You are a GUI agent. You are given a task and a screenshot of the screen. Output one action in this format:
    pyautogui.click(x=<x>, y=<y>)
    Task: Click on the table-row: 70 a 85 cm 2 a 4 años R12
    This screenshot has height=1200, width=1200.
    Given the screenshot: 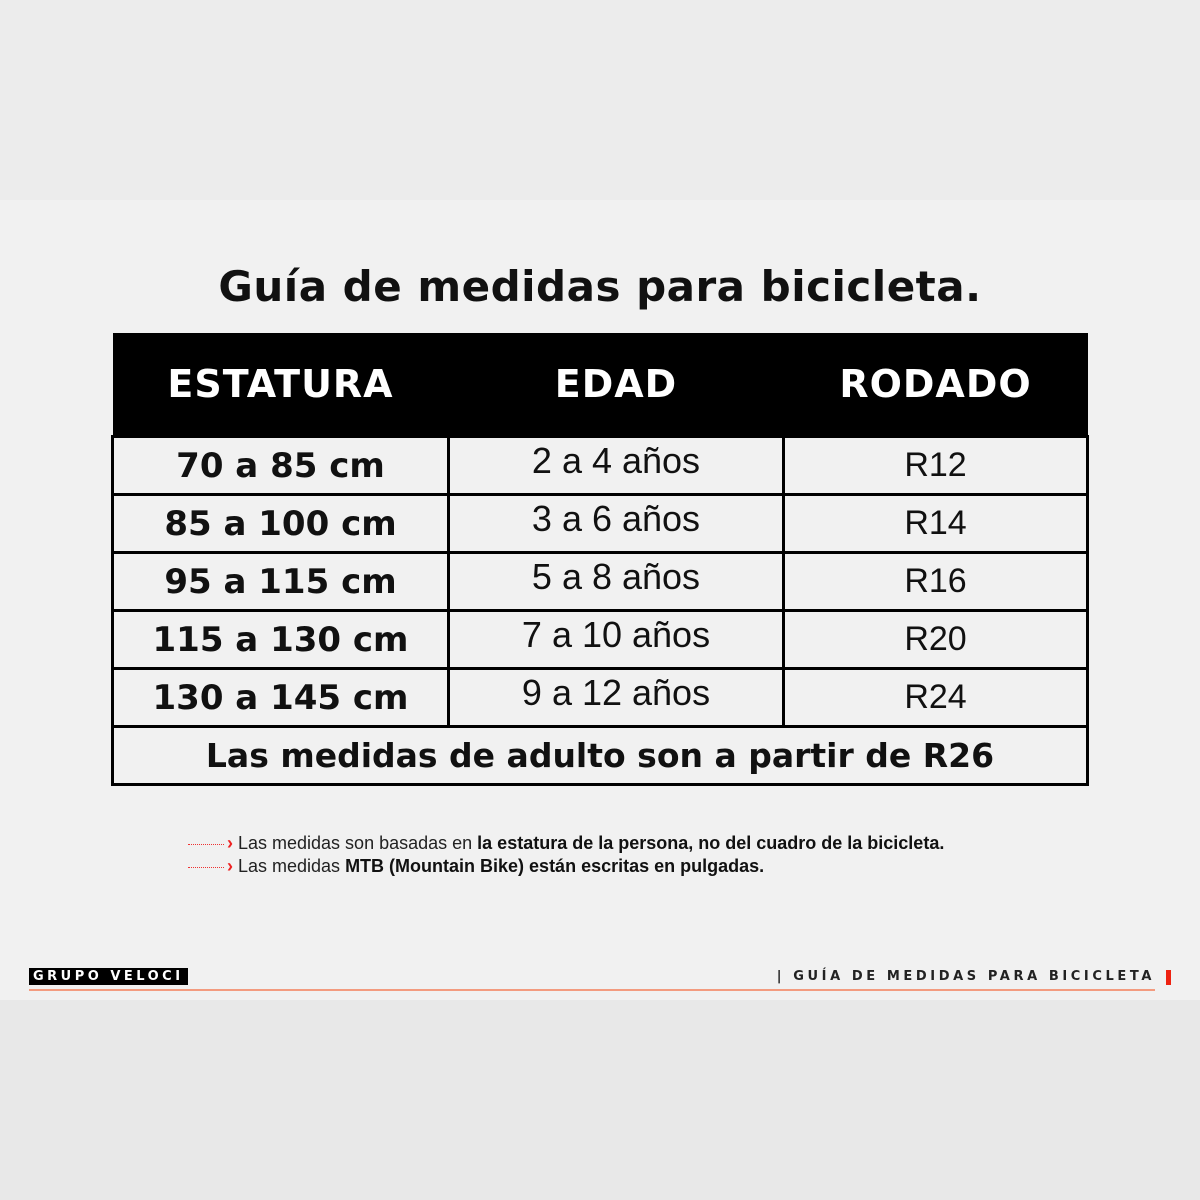 What is the action you would take?
    pyautogui.click(x=600, y=465)
    